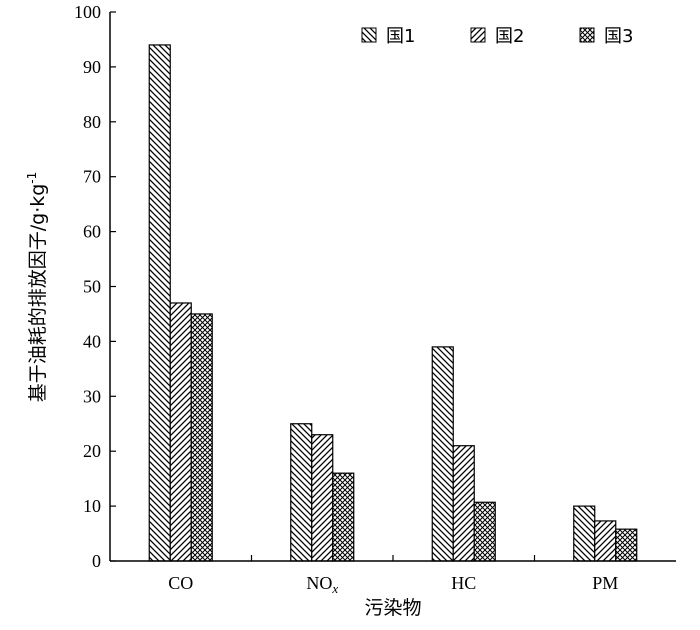 The image size is (700, 630). Describe the element at coordinates (618, 36) in the screenshot. I see `legend-label-series-3: 国3` at that location.